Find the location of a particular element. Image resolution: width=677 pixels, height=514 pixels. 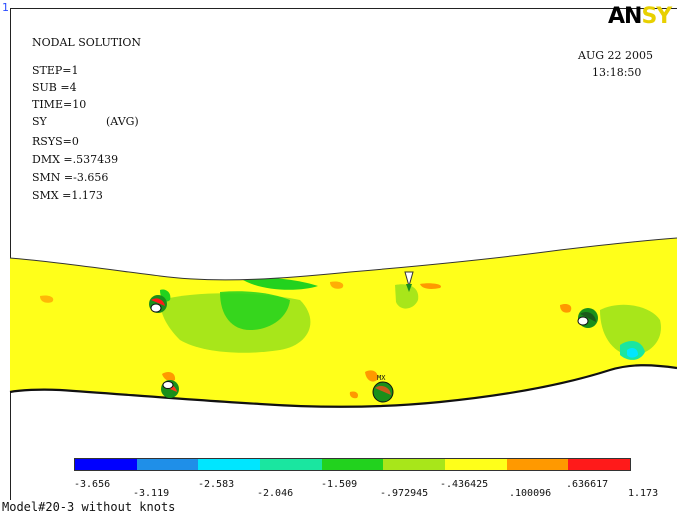

component-label: SY is located at coordinates (39, 121).